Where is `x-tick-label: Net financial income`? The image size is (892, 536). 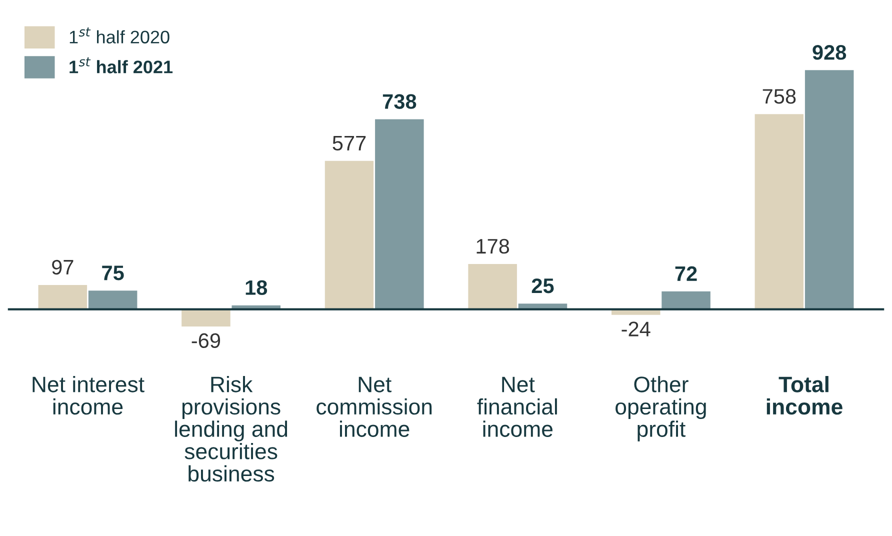
x-tick-label: Net financial income is located at coordinates (517, 406).